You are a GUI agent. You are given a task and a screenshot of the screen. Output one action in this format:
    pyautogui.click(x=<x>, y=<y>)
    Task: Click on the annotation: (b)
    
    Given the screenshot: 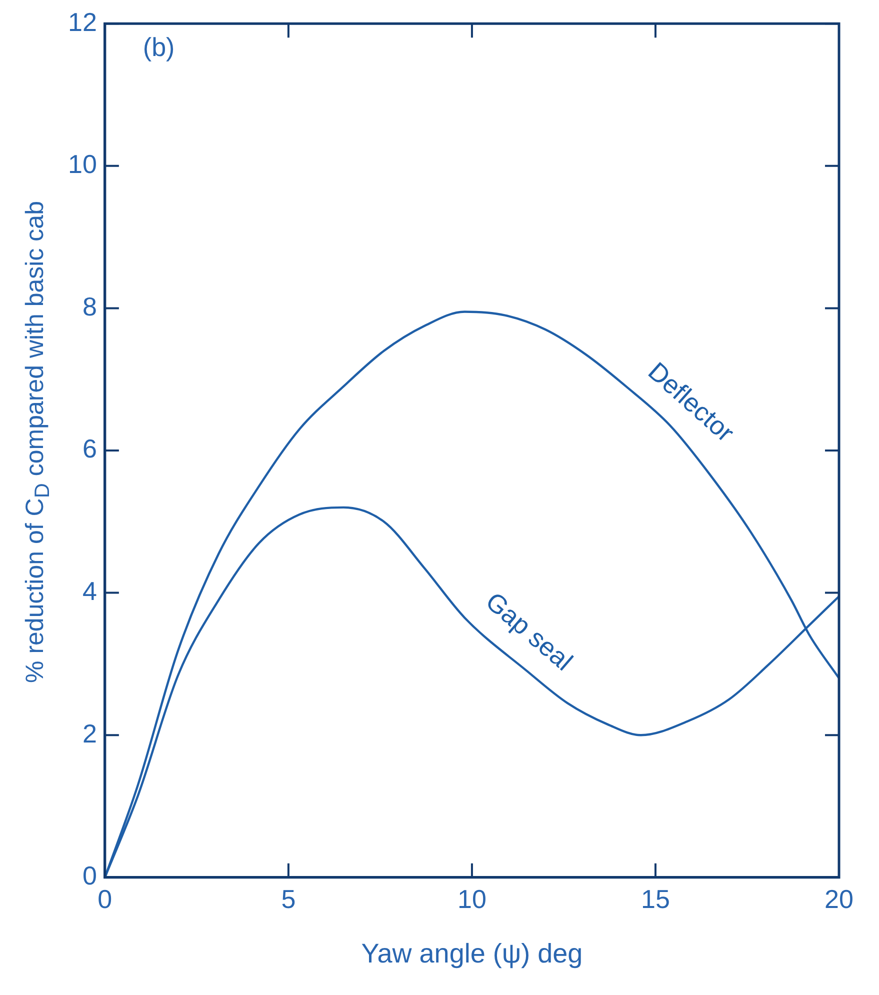 What is the action you would take?
    pyautogui.click(x=158, y=47)
    